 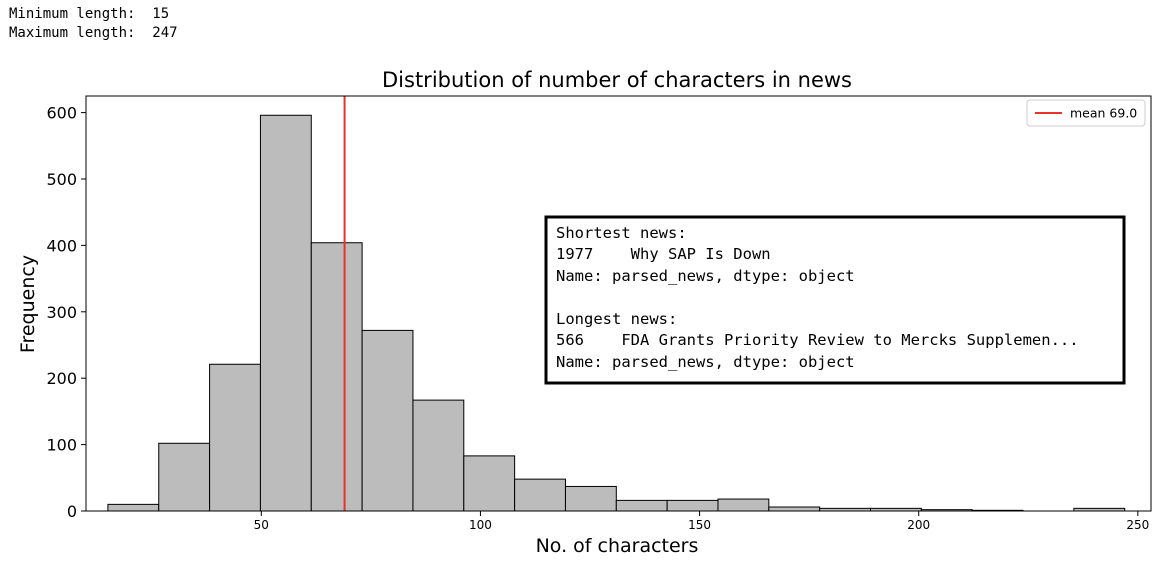 What do you see at coordinates (616, 319) in the screenshot?
I see `annotation-line: Longest news:` at bounding box center [616, 319].